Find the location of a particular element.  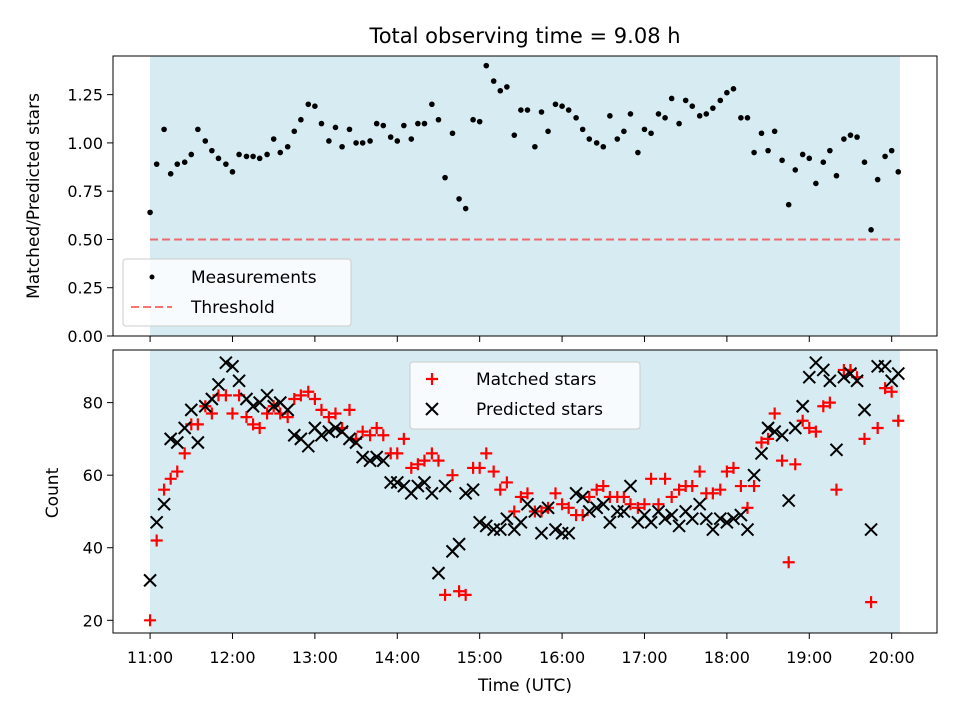

chart-title: Total observing time = 9.08 h is located at coordinates (524, 36).